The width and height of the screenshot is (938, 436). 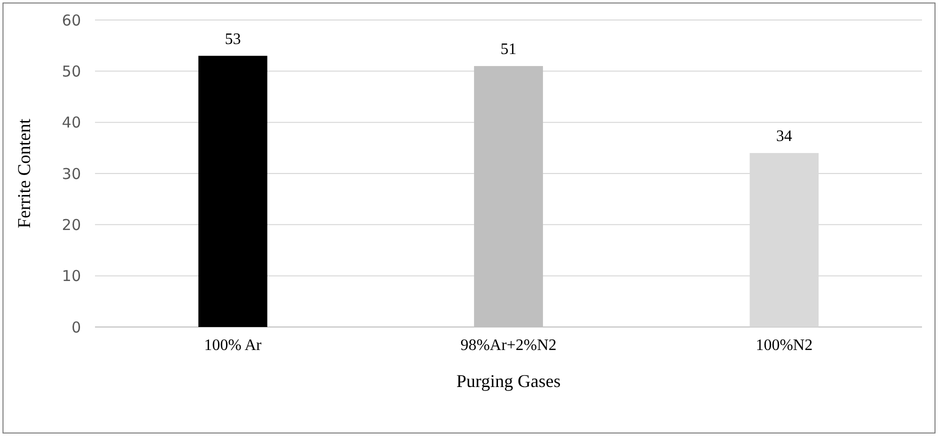 I want to click on y-axis-title: Ferrite Content, so click(x=24, y=173).